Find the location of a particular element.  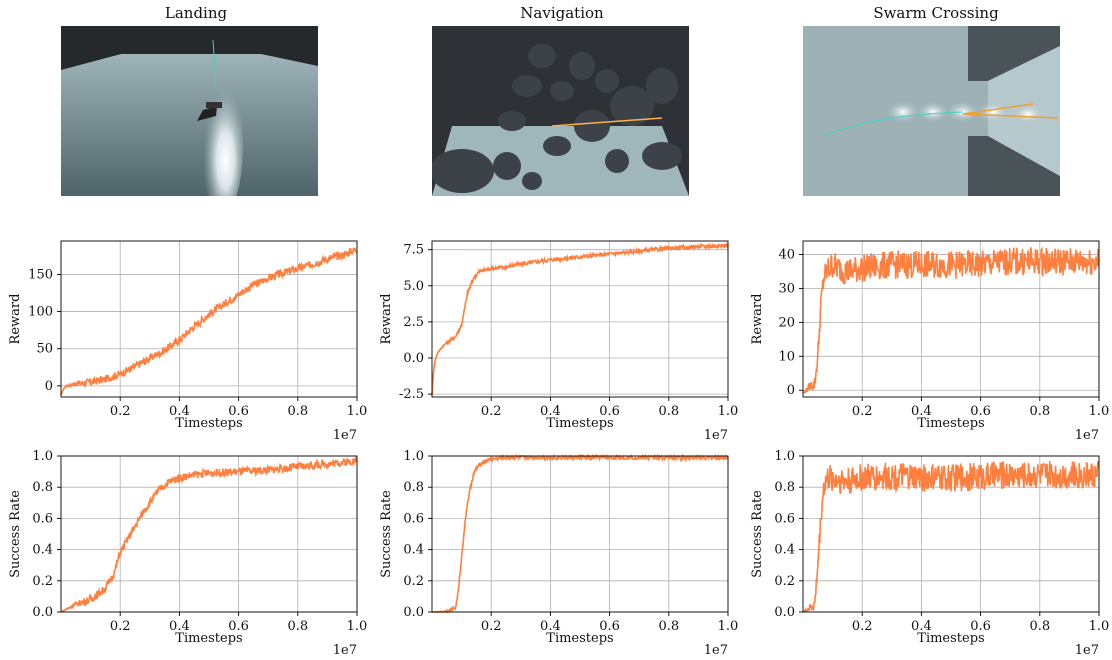

landing-scene-render is located at coordinates (189, 111).